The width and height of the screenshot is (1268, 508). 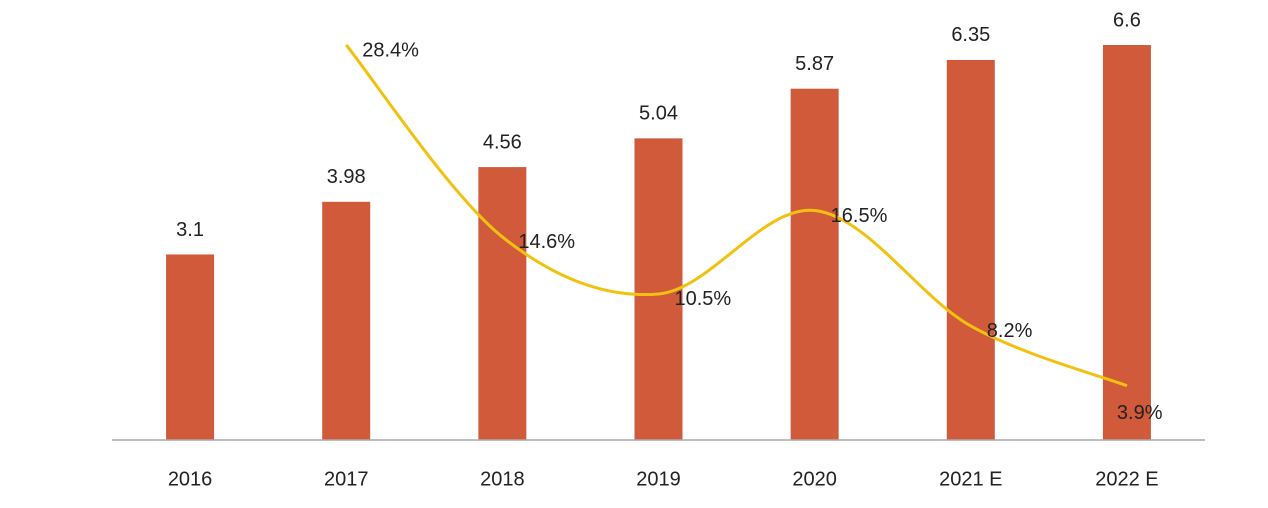 What do you see at coordinates (859, 216) in the screenshot?
I see `line-value-label: 16.5%` at bounding box center [859, 216].